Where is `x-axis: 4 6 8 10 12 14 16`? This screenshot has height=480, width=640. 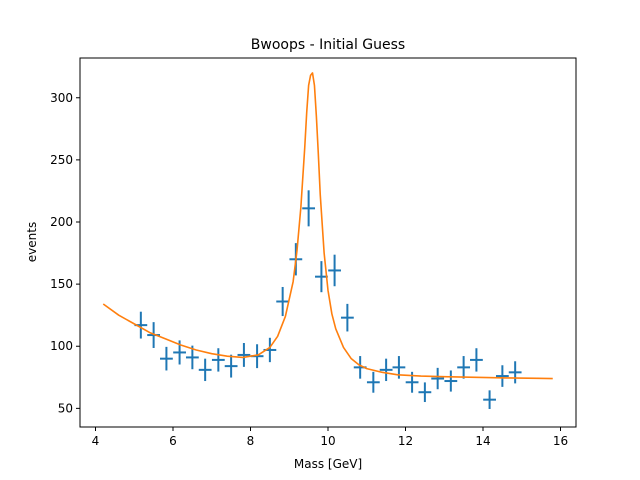
x-axis: 4 6 8 10 12 14 16 is located at coordinates (330, 437).